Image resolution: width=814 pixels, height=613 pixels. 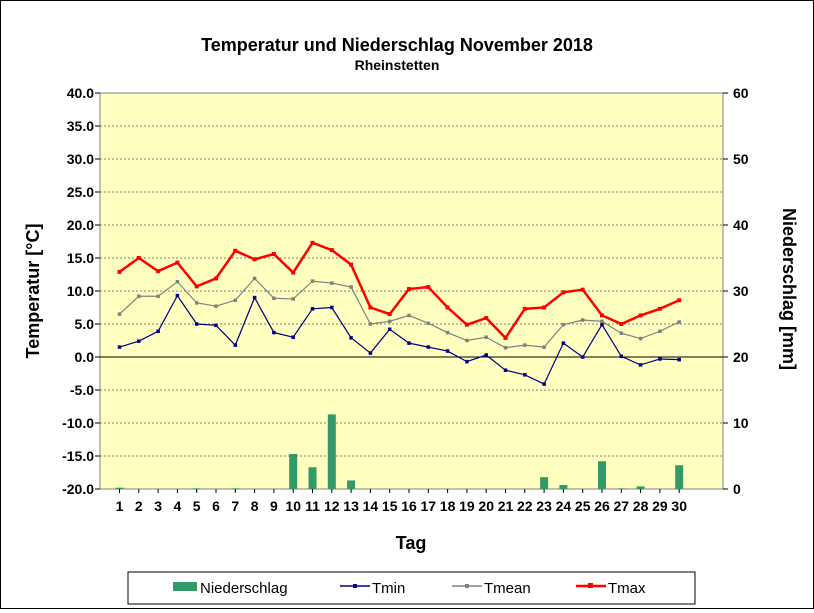 I want to click on x-tick-label: 24, so click(x=564, y=506).